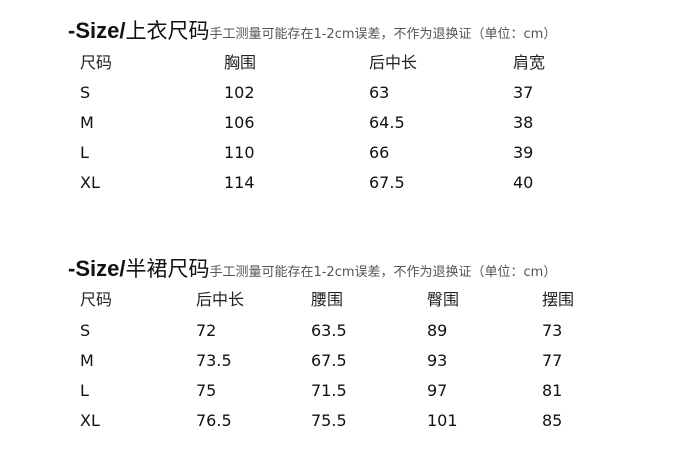  I want to click on table-cell: 72, so click(206, 330).